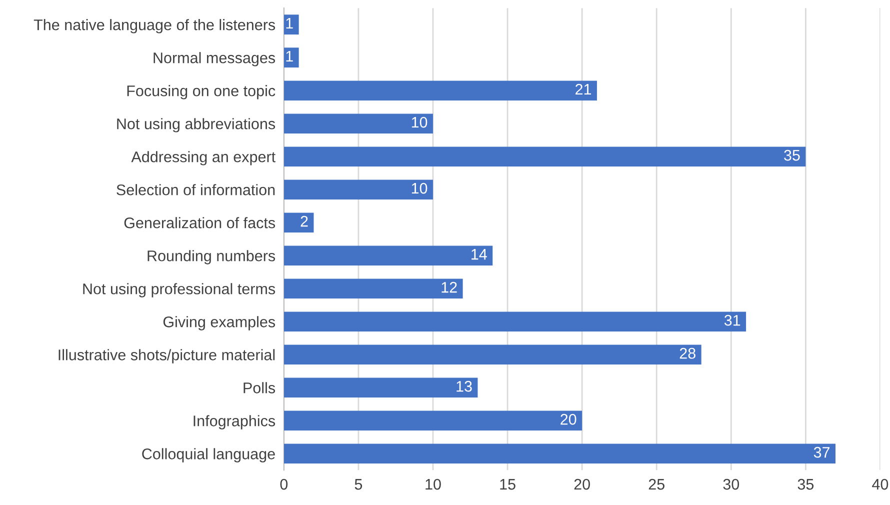 The height and width of the screenshot is (505, 890). Describe the element at coordinates (688, 353) in the screenshot. I see `data-label: 28` at that location.